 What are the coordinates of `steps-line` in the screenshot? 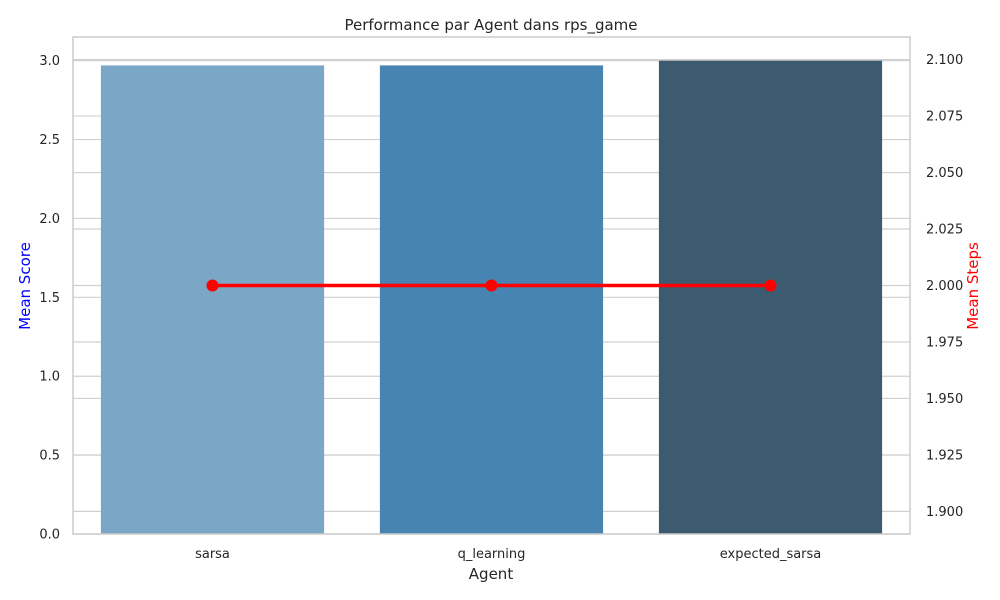 It's located at (491, 285).